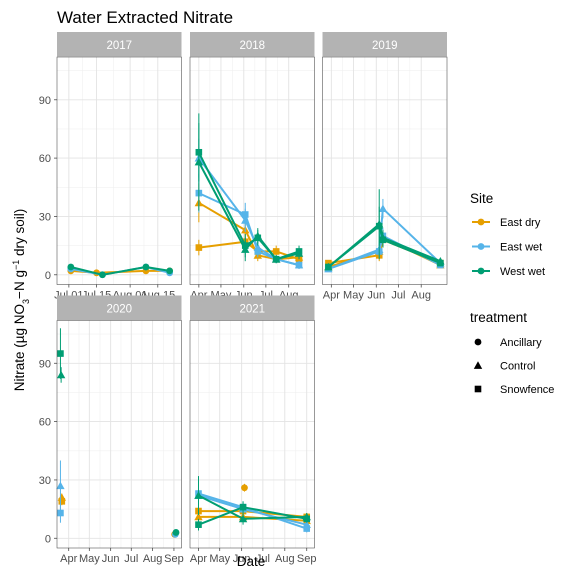 The image size is (576, 576). Describe the element at coordinates (478, 342) in the screenshot. I see `legend-key-circle` at that location.